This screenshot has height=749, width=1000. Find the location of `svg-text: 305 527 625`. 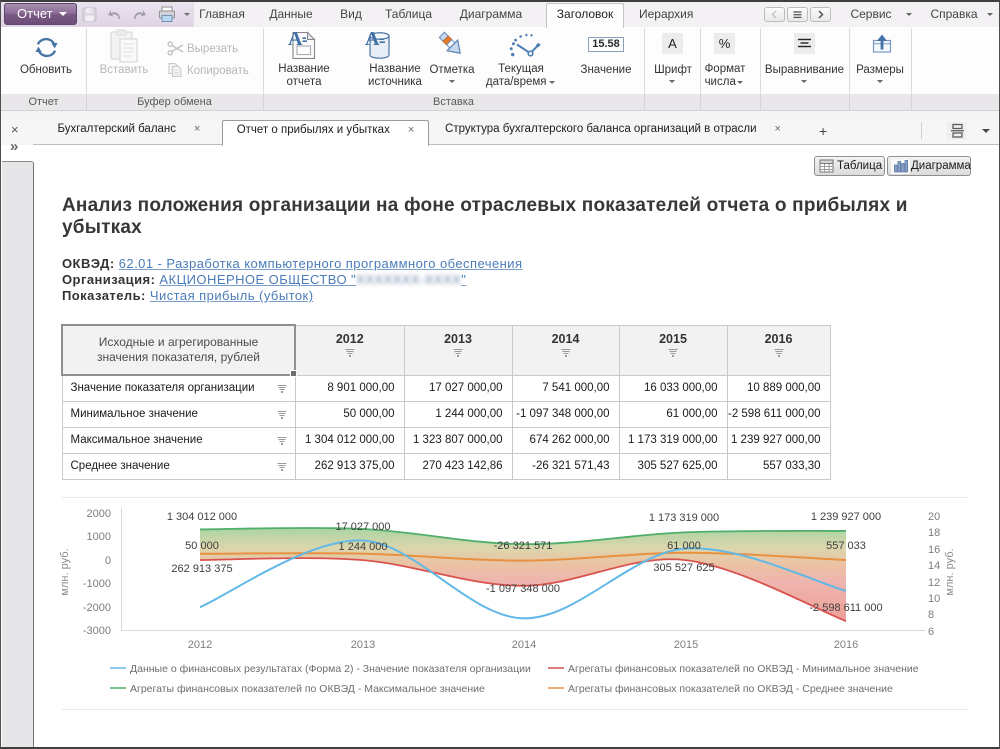

svg-text: 305 527 625 is located at coordinates (683, 568).